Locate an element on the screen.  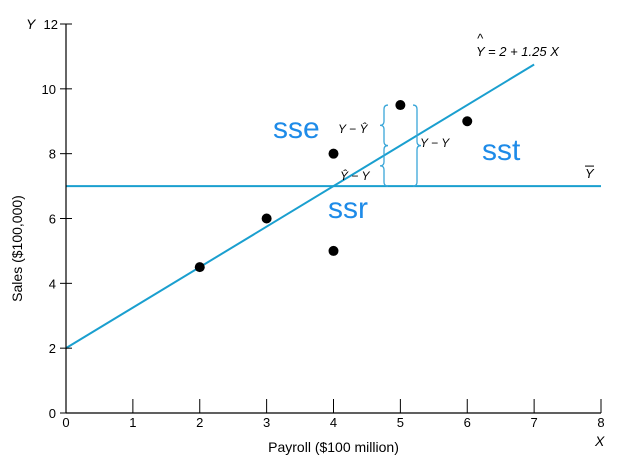
label-y-minus-yhat: Y − Ŷ is located at coordinates (353, 128).